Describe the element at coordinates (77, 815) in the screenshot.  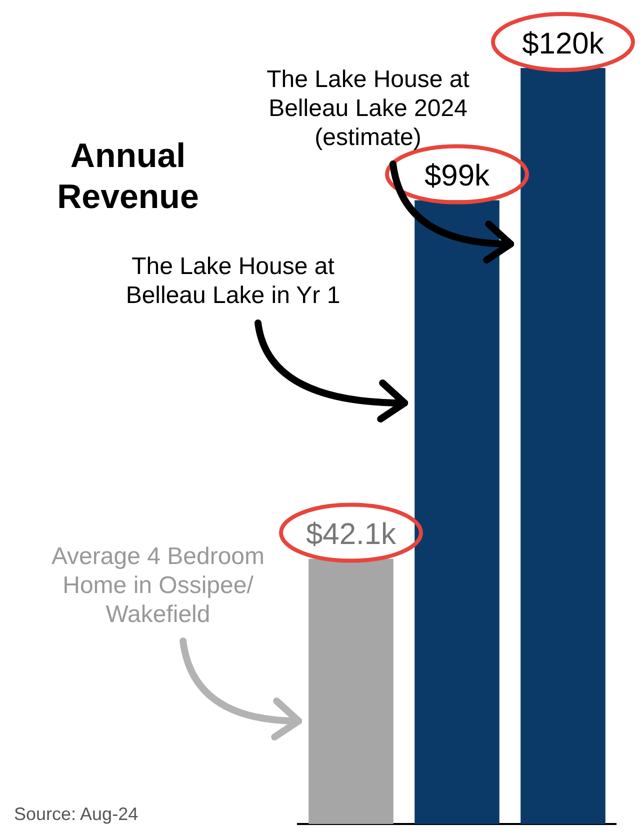
I see `source-note: Source: Aug-24` at that location.